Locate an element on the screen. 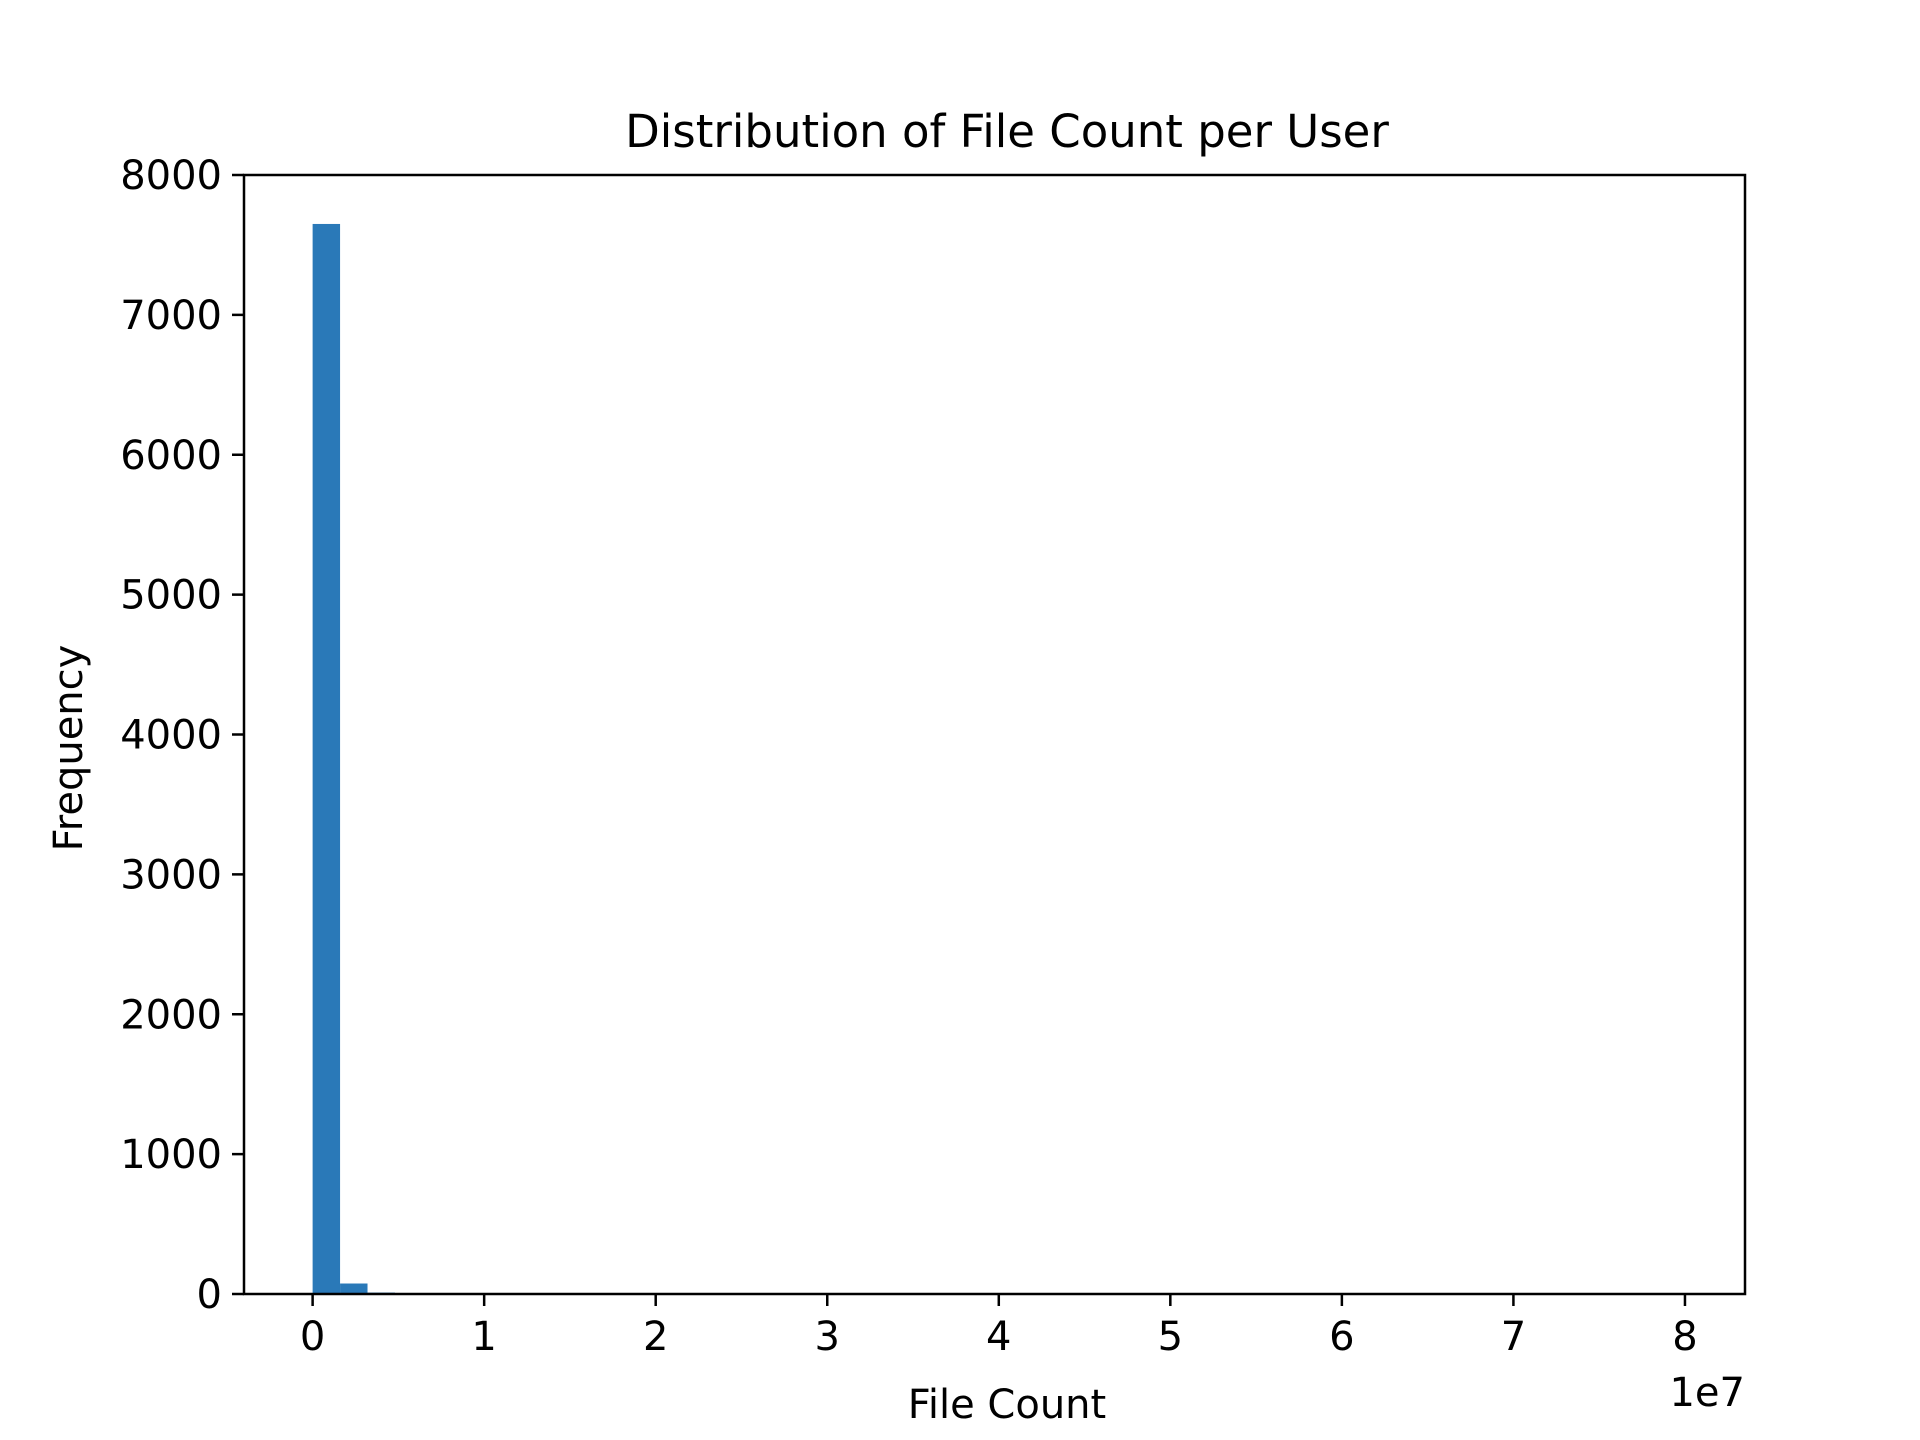  y-tick-label: 5000 is located at coordinates (171, 596).